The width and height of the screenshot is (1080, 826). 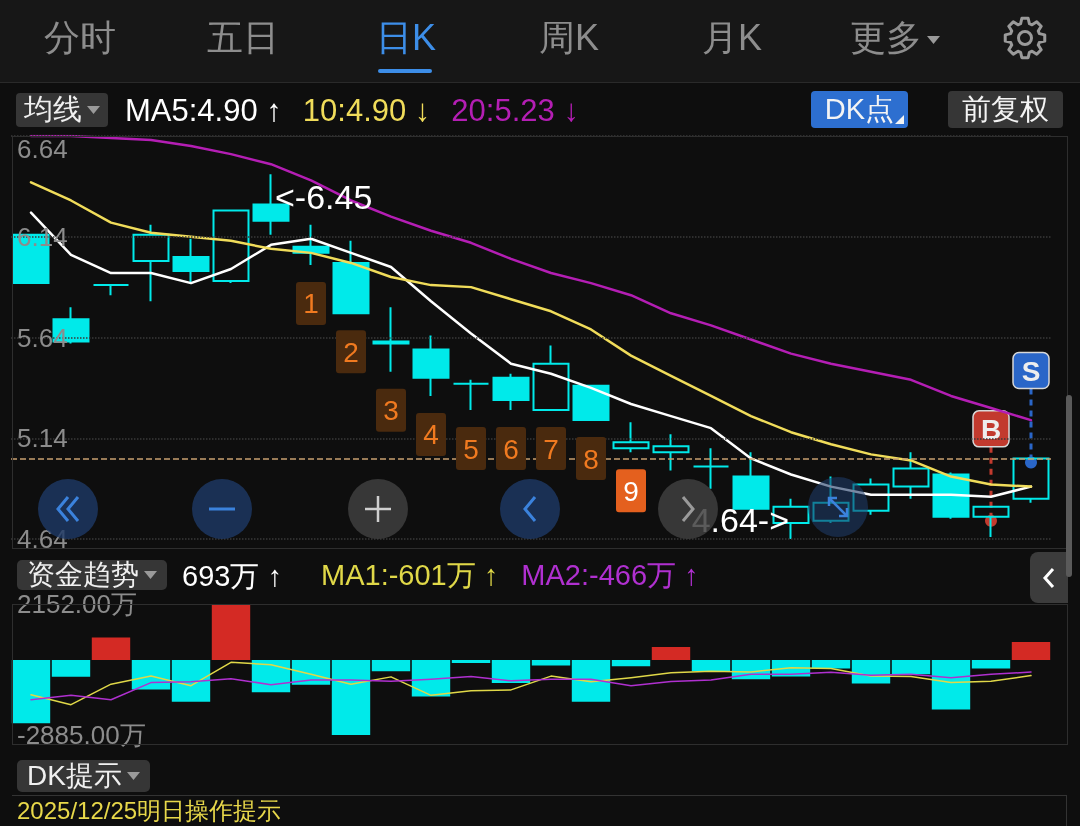 What do you see at coordinates (1031, 371) in the screenshot?
I see `annotation: S` at bounding box center [1031, 371].